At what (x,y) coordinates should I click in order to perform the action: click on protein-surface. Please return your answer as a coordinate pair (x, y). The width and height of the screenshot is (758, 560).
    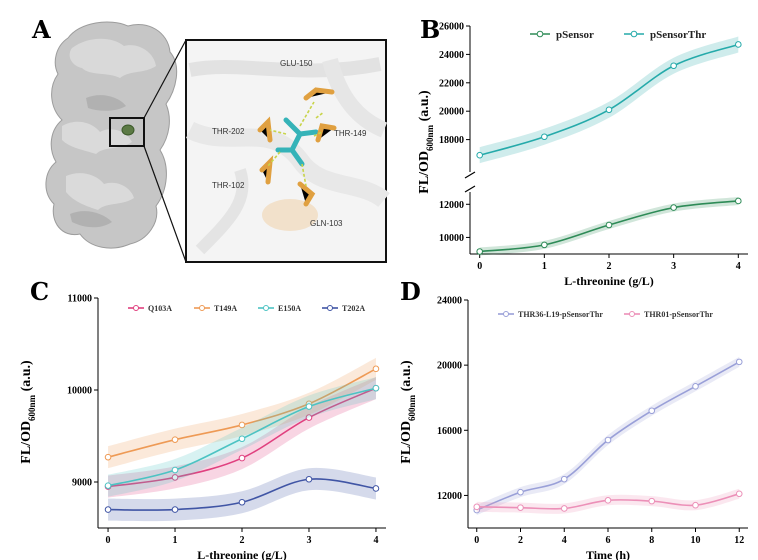
    Looking at the image, I should click on (111, 135).